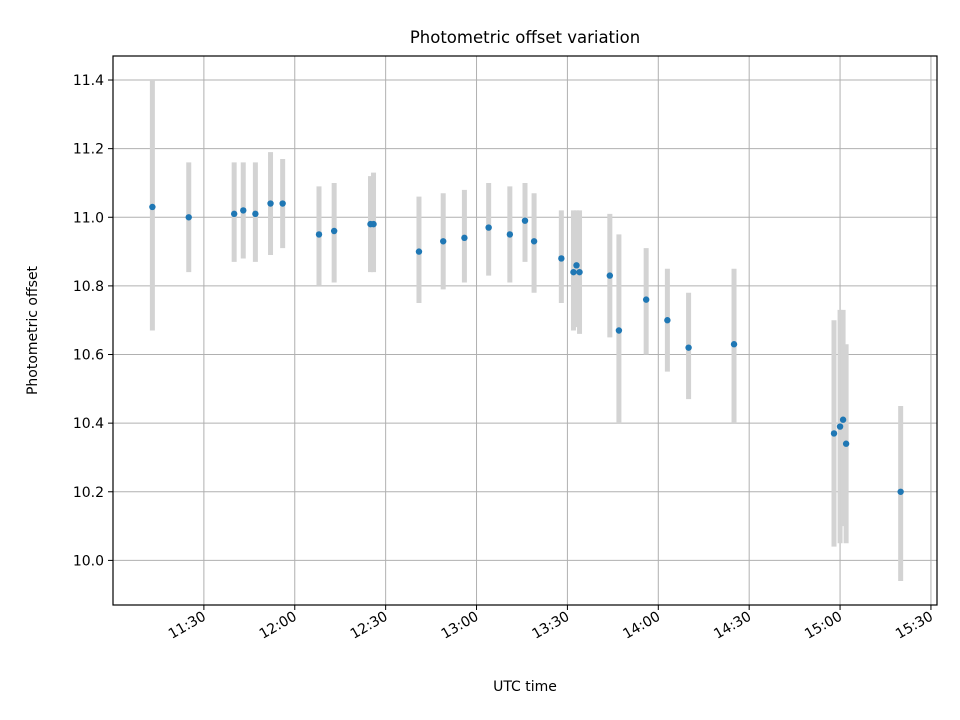 The width and height of the screenshot is (960, 720). I want to click on y-tick-label: 10.2, so click(88, 493).